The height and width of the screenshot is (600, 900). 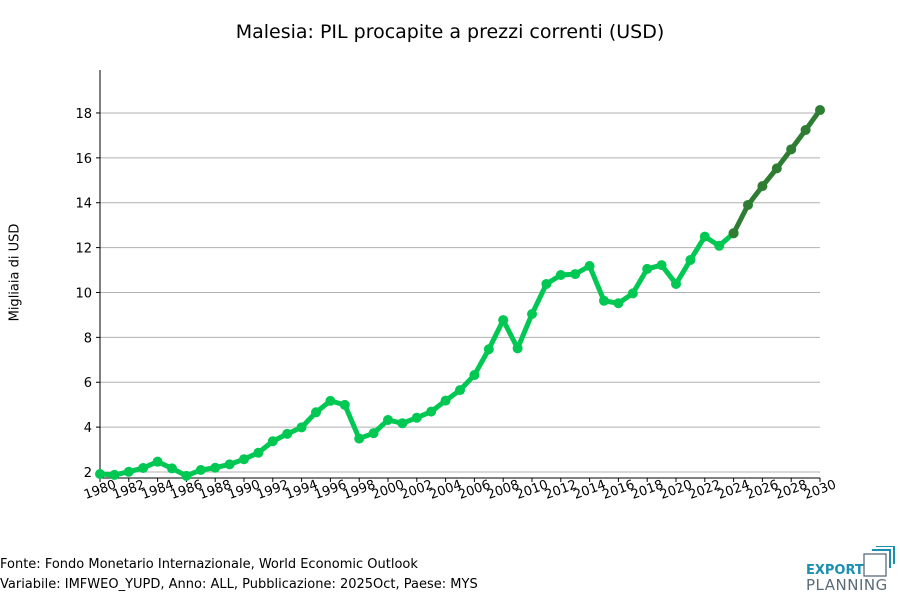 What do you see at coordinates (301, 427) in the screenshot?
I see `data-point-1994` at bounding box center [301, 427].